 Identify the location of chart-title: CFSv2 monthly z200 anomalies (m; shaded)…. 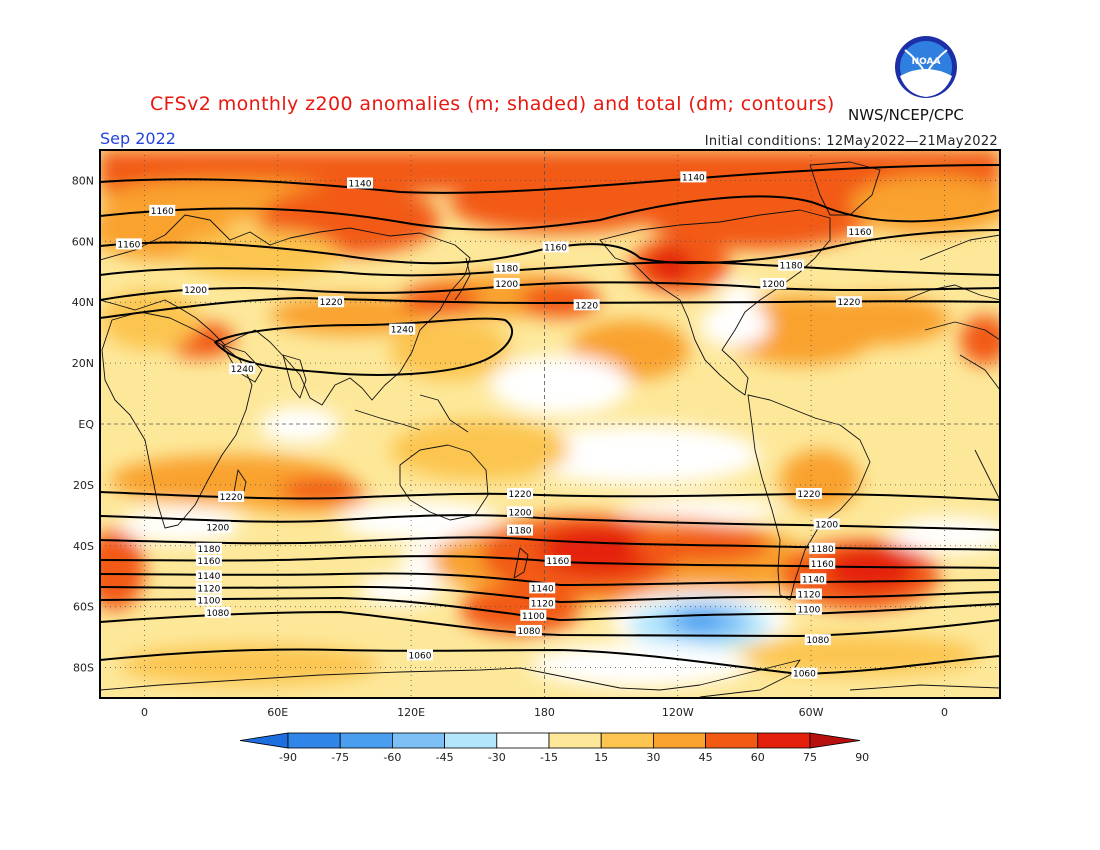
(492, 104).